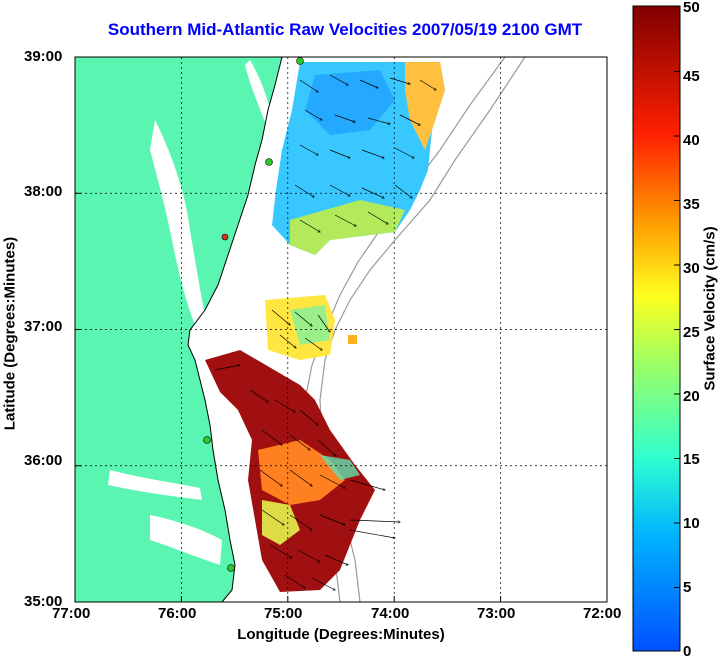  Describe the element at coordinates (283, 613) in the screenshot. I see `x-tick-label: 75:00` at that location.